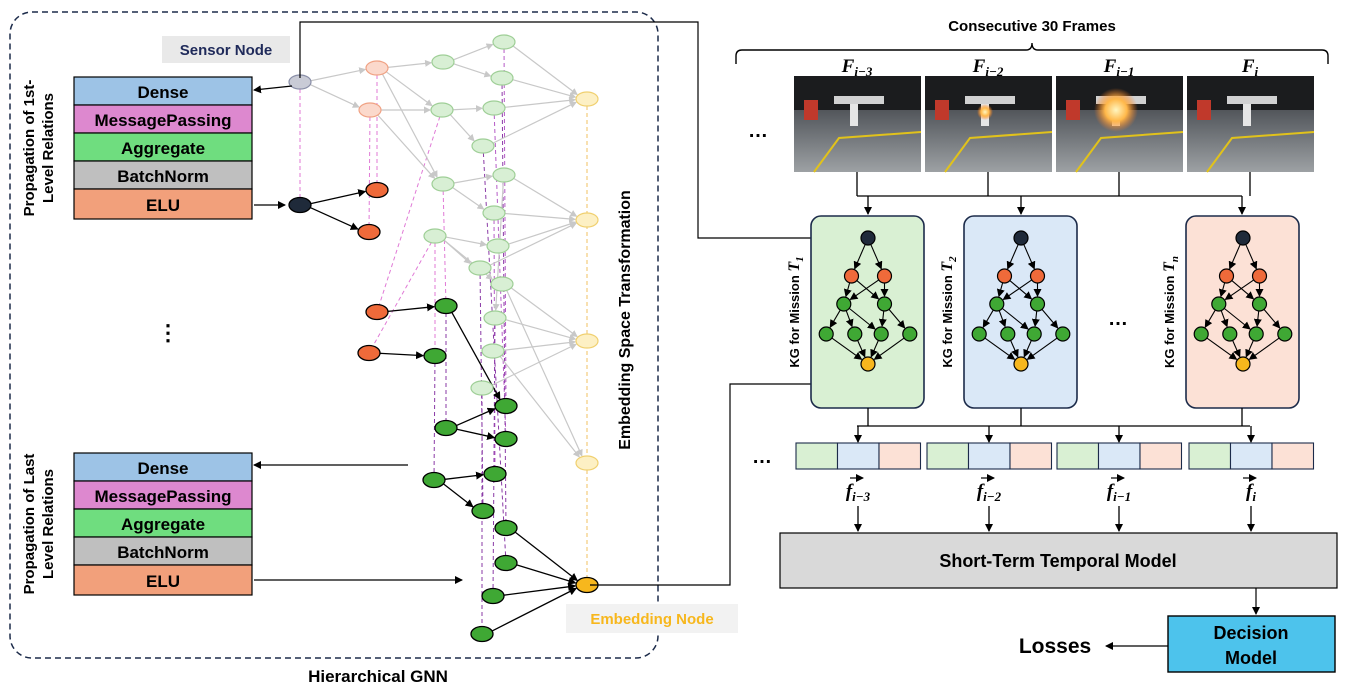 The width and height of the screenshot is (1350, 690). I want to click on sensor-to-dense-arrow, so click(273, 89).